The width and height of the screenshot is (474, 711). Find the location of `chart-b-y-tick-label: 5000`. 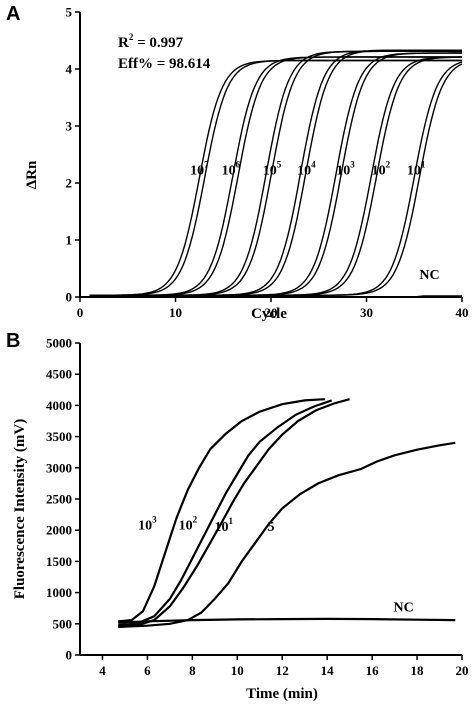

chart-b-y-tick-label: 5000 is located at coordinates (59, 343).